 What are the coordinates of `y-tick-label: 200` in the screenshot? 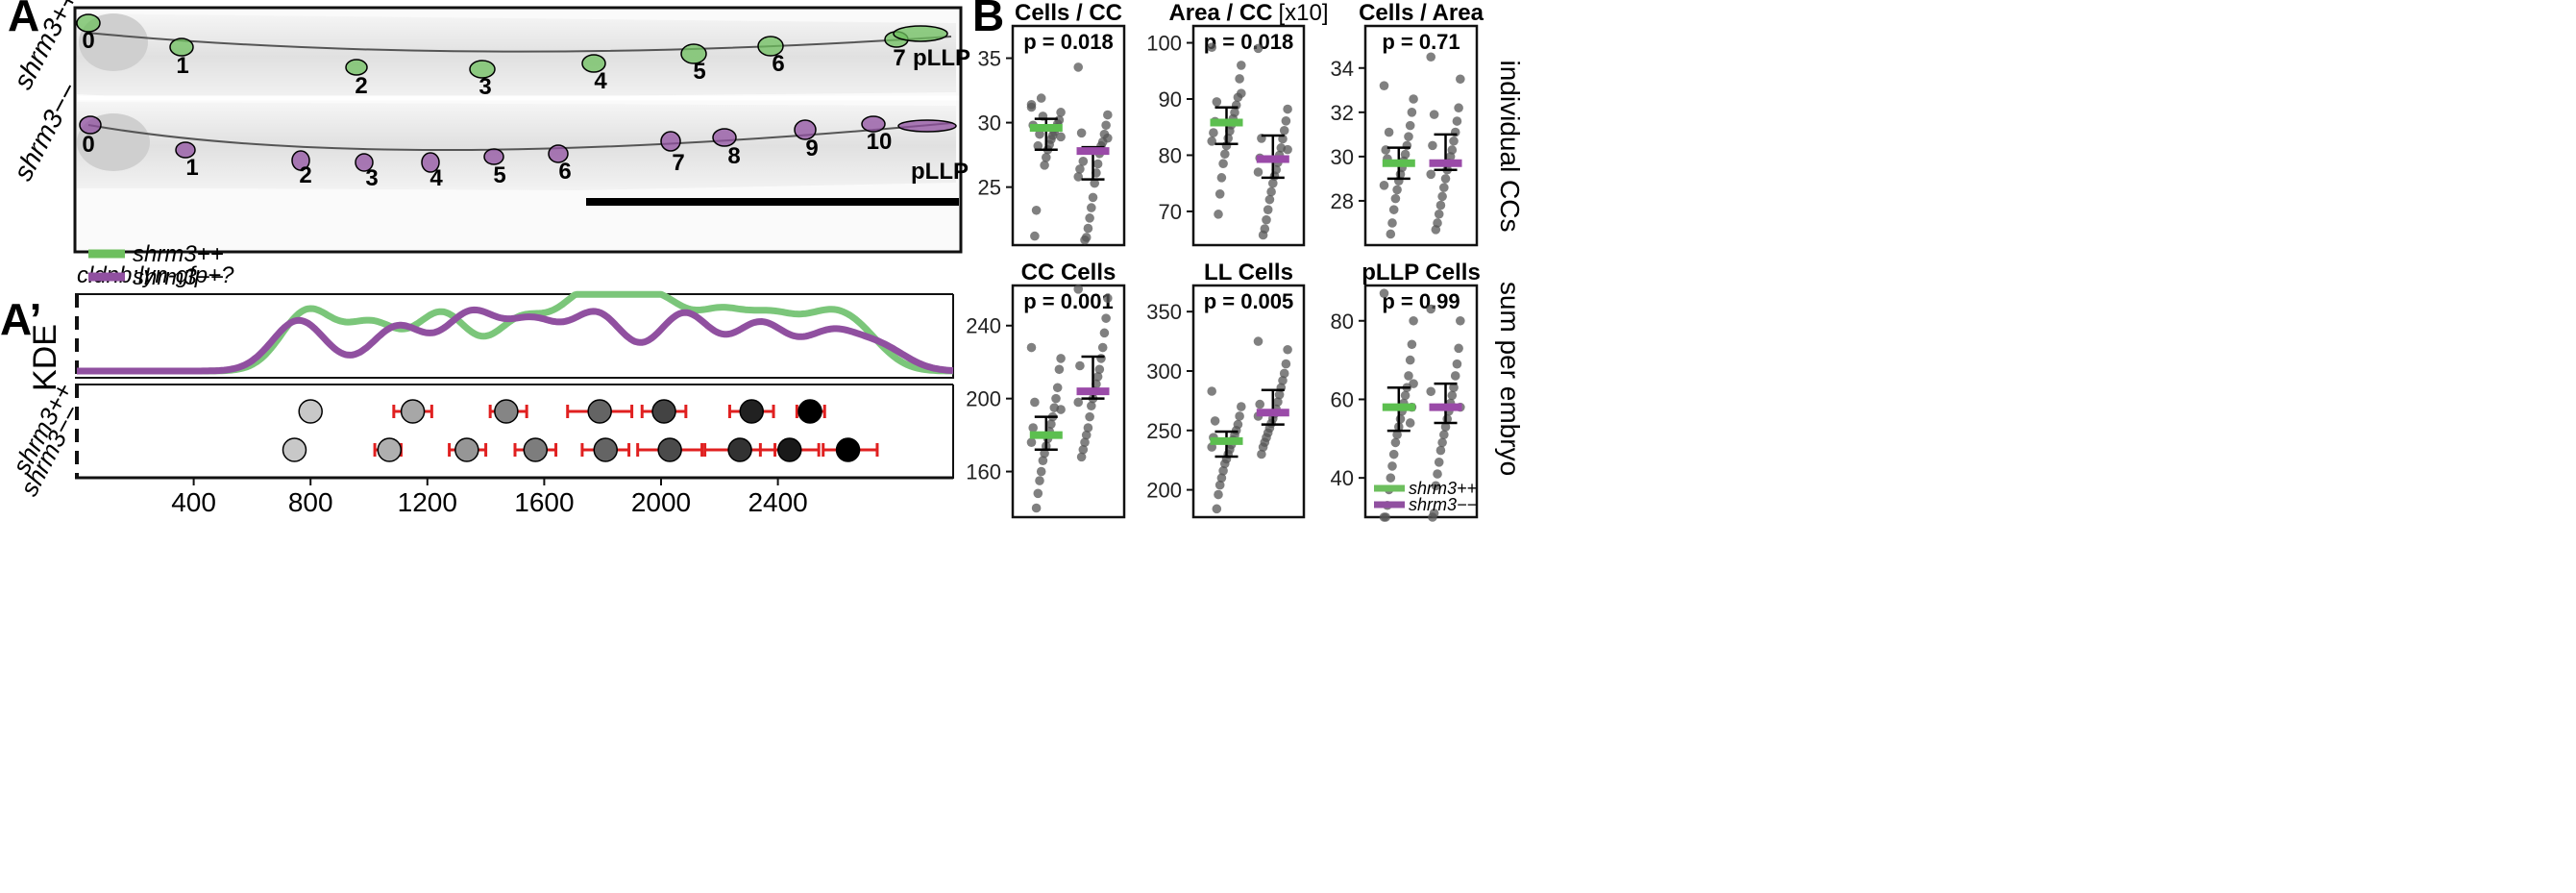 It's located at (983, 399).